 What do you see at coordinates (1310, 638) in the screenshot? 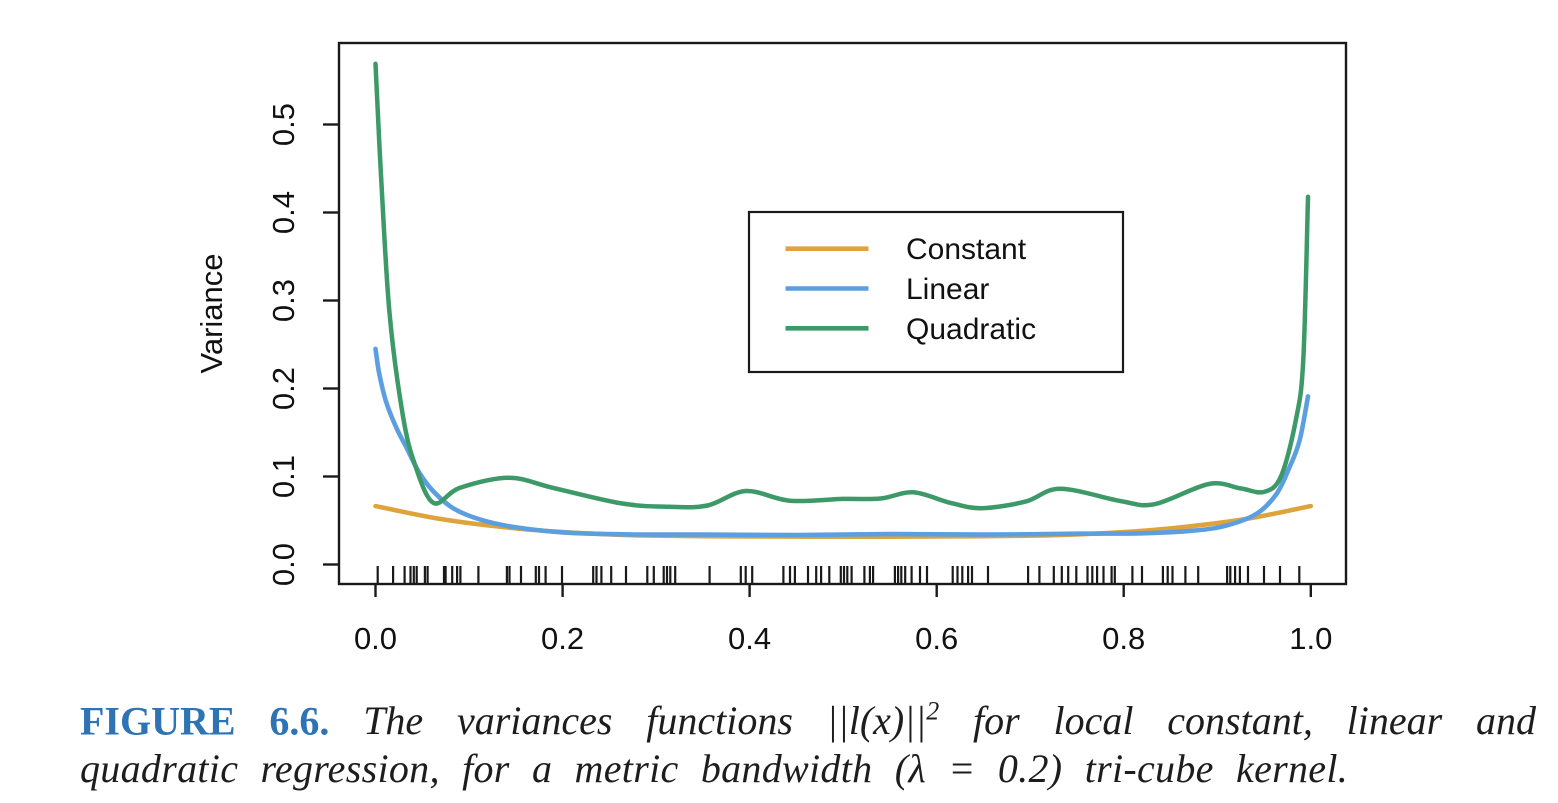
I see `svg-text: 1.0` at bounding box center [1310, 638].